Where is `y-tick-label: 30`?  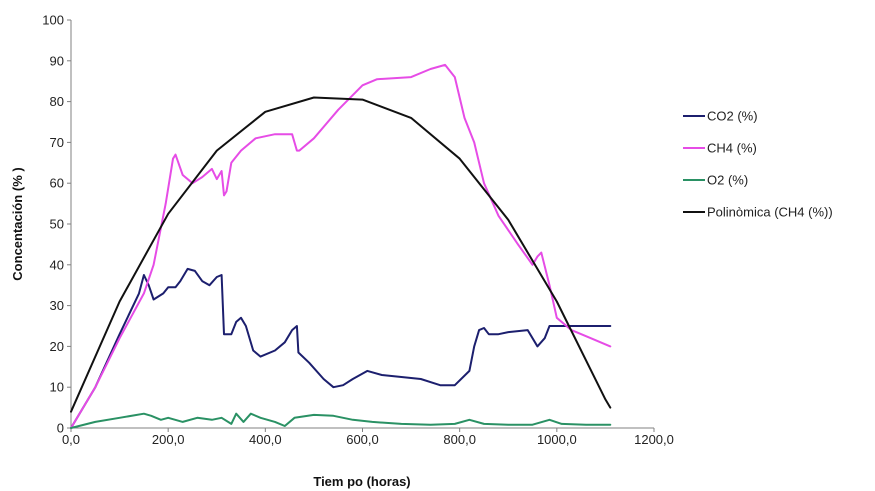 y-tick-label: 30 is located at coordinates (57, 305).